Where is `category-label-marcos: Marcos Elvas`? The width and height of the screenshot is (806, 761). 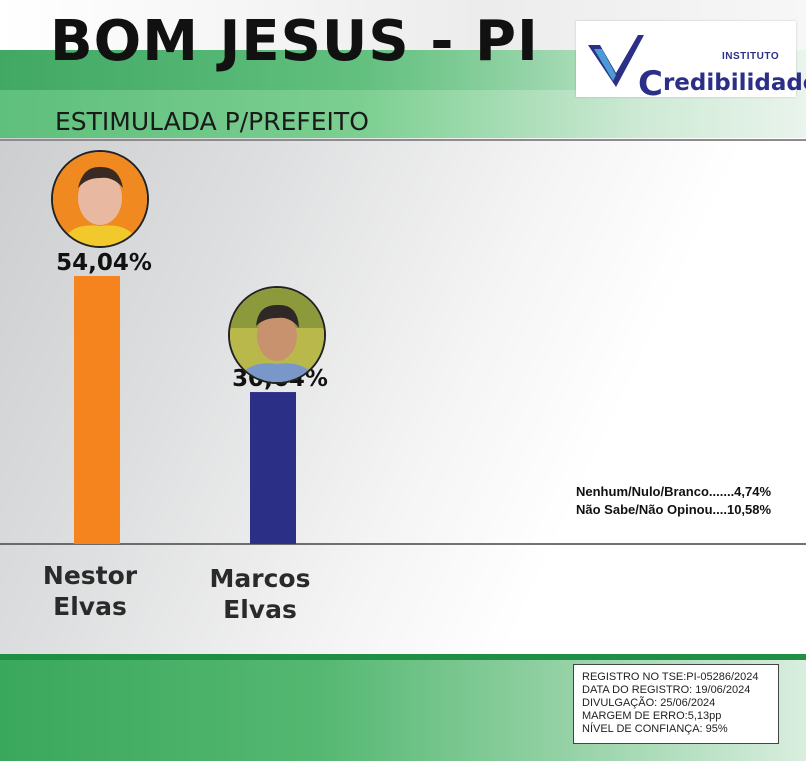
category-label-marcos: Marcos Elvas is located at coordinates (260, 594).